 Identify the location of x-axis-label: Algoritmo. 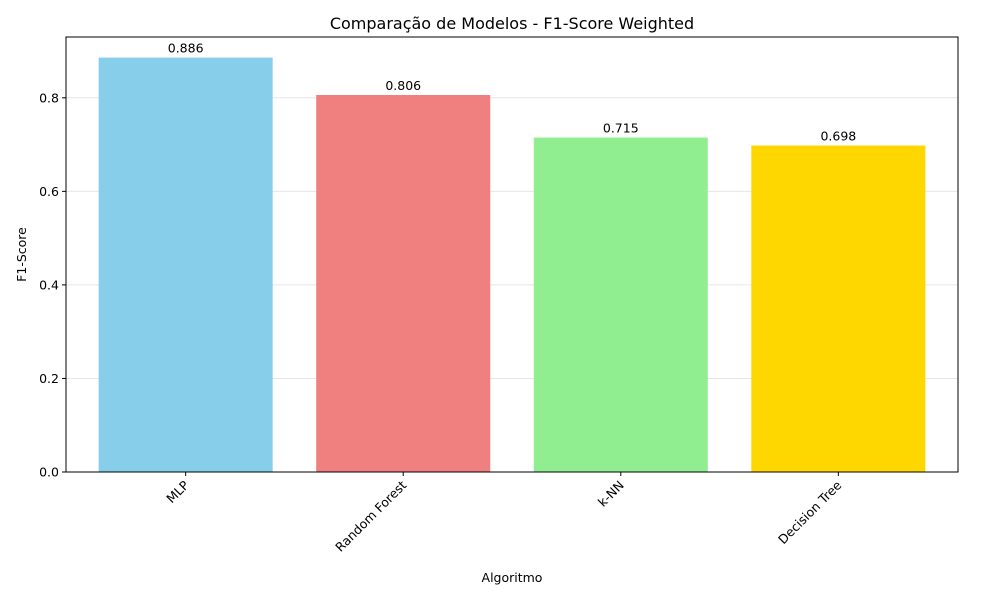
(512, 577).